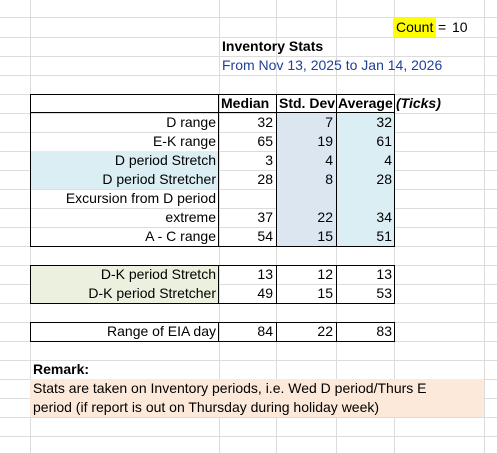 The image size is (497, 453). I want to click on column-header-median: Median, so click(245, 103).